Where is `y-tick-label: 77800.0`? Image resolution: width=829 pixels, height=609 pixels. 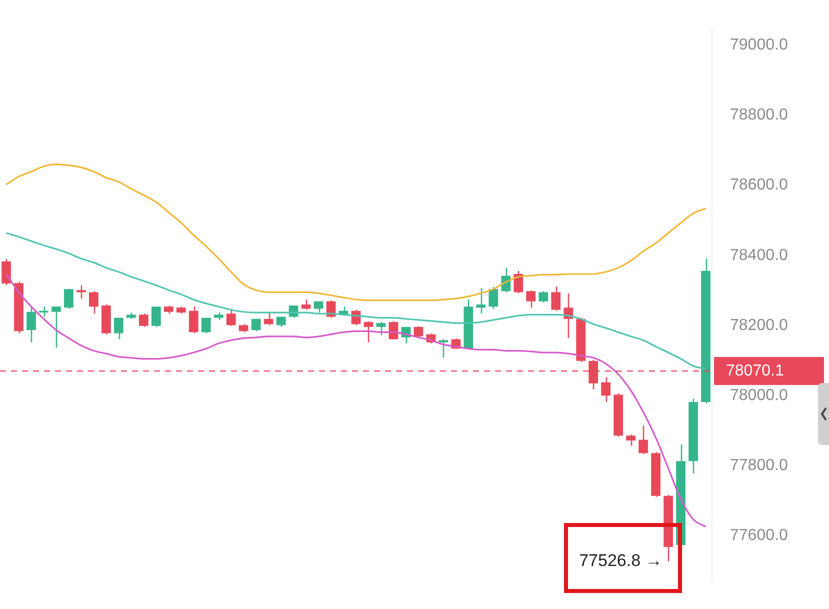 y-tick-label: 77800.0 is located at coordinates (759, 465).